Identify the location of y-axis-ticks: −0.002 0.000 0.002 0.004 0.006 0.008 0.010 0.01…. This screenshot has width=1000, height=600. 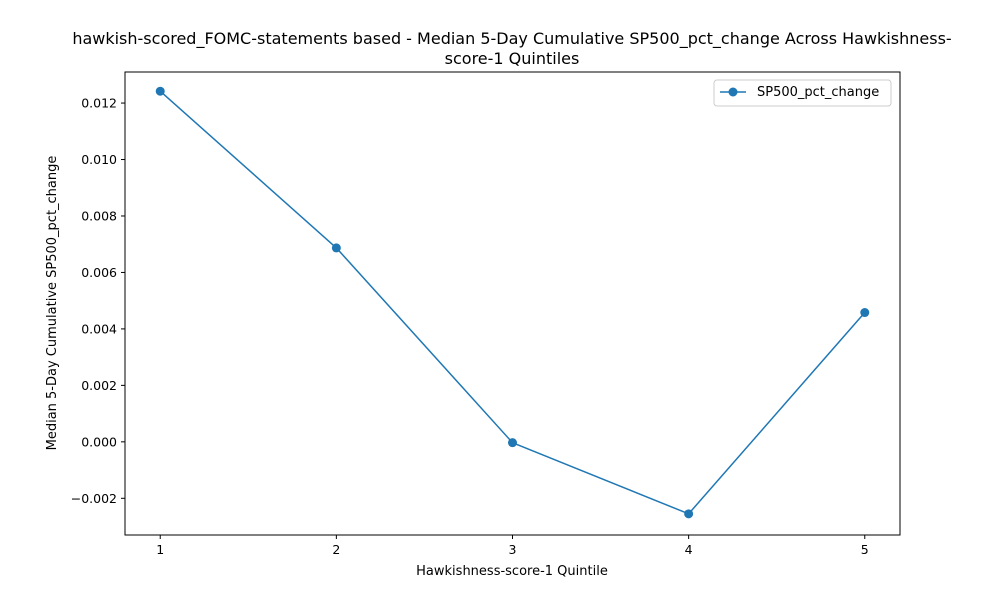
(98, 301).